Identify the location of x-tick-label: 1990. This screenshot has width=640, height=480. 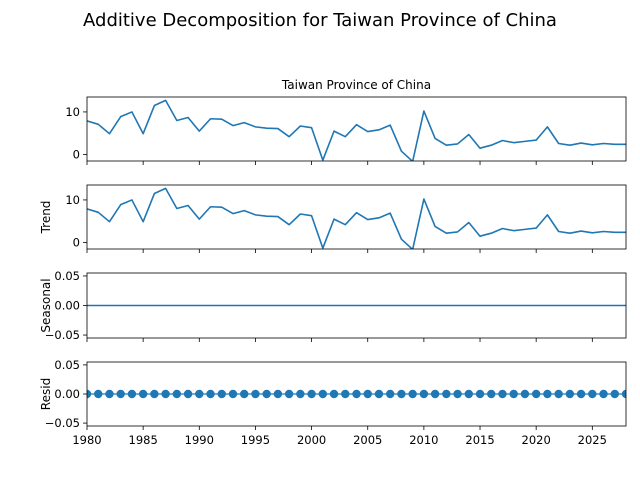
(199, 440).